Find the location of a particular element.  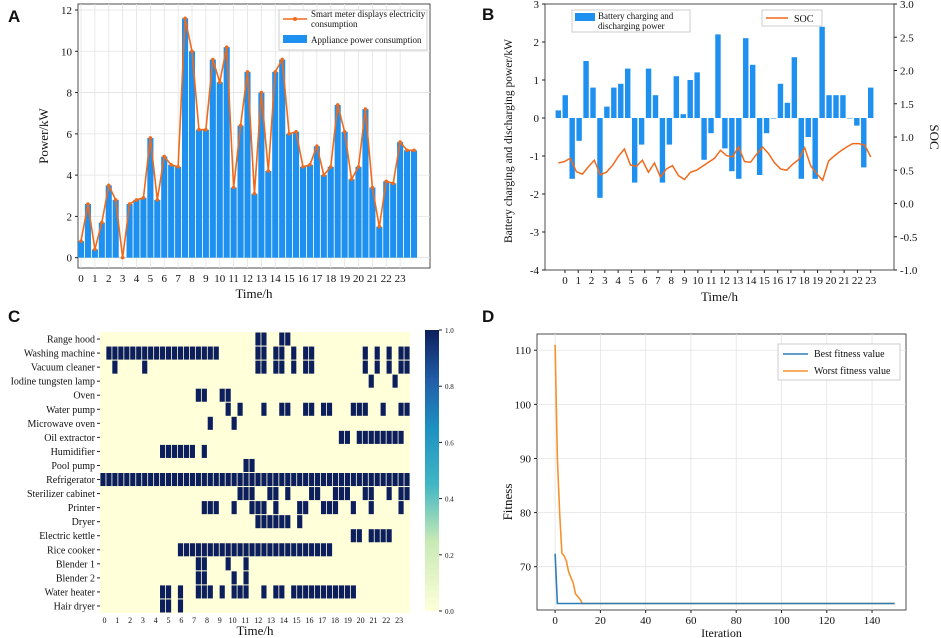

x-tick-label-d: 40 is located at coordinates (646, 621).